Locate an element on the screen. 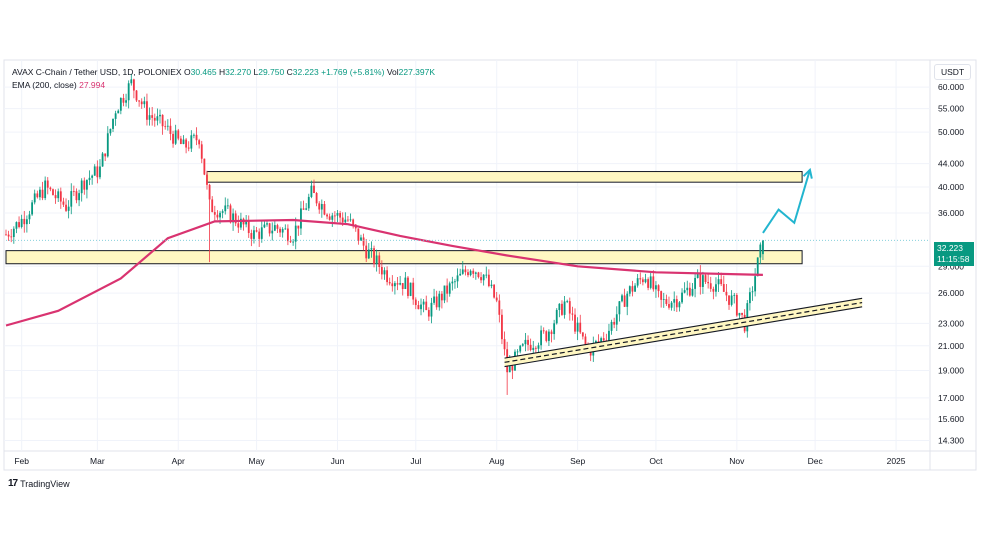 Image resolution: width=984 pixels, height=554 pixels. ema-label: EMA (200, close) is located at coordinates (44, 85).